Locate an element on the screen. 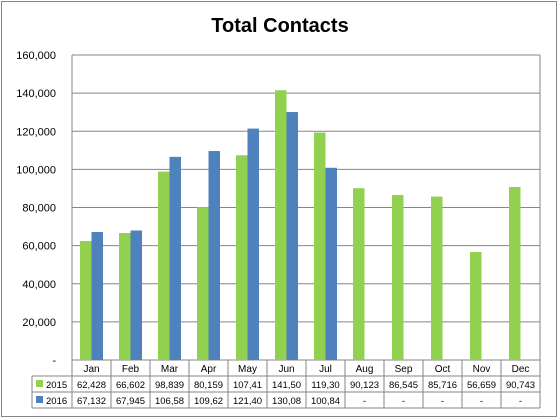 The height and width of the screenshot is (420, 560). table-cell: 130,08 is located at coordinates (286, 401).